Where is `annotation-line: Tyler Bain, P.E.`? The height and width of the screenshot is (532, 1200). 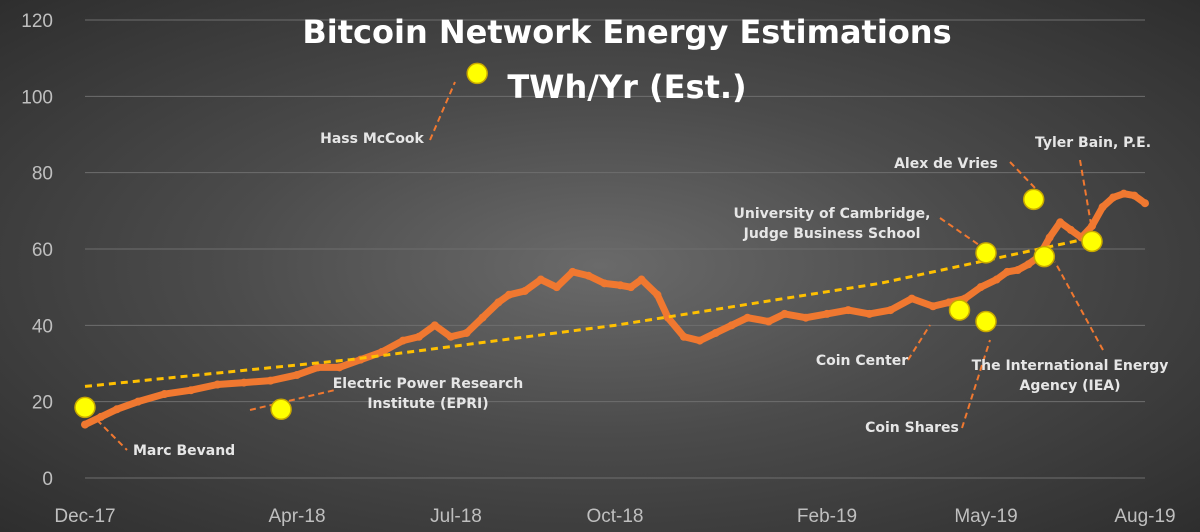
annotation-line: Tyler Bain, P.E. is located at coordinates (1093, 143).